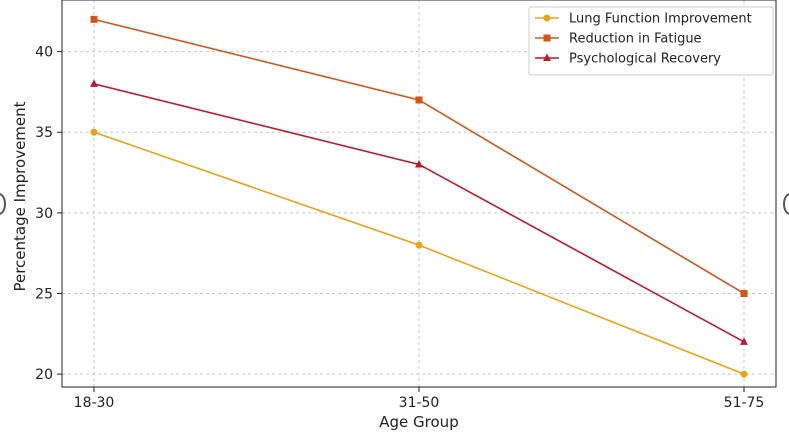 Image resolution: width=789 pixels, height=433 pixels. Describe the element at coordinates (44, 53) in the screenshot. I see `y-tick-label: 40` at that location.